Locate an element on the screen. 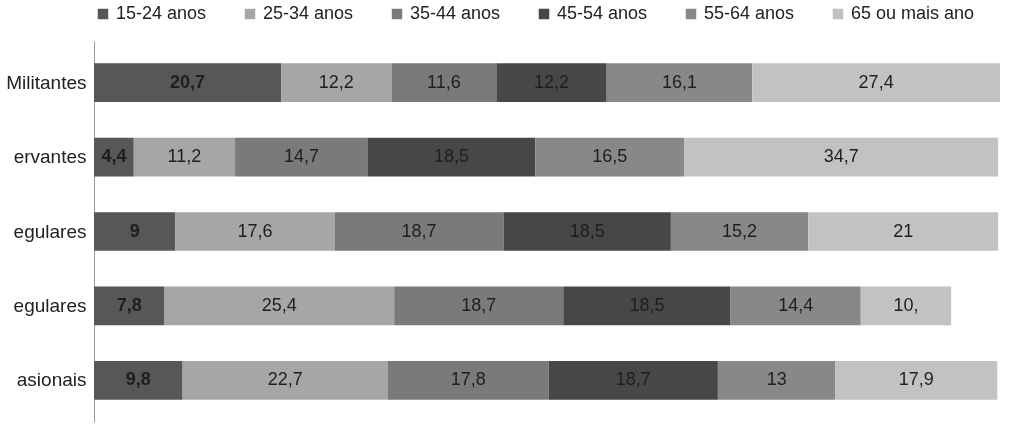  data-label: 16,1 is located at coordinates (679, 81).